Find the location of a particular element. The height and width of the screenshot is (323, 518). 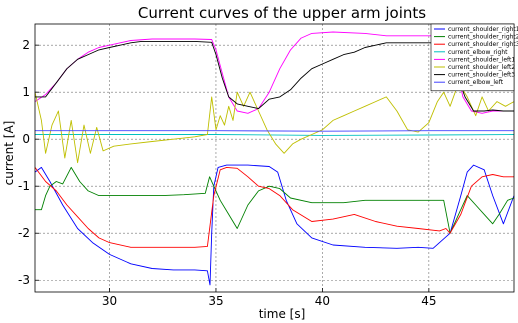

y-axis-label: current [A] is located at coordinates (9, 153).